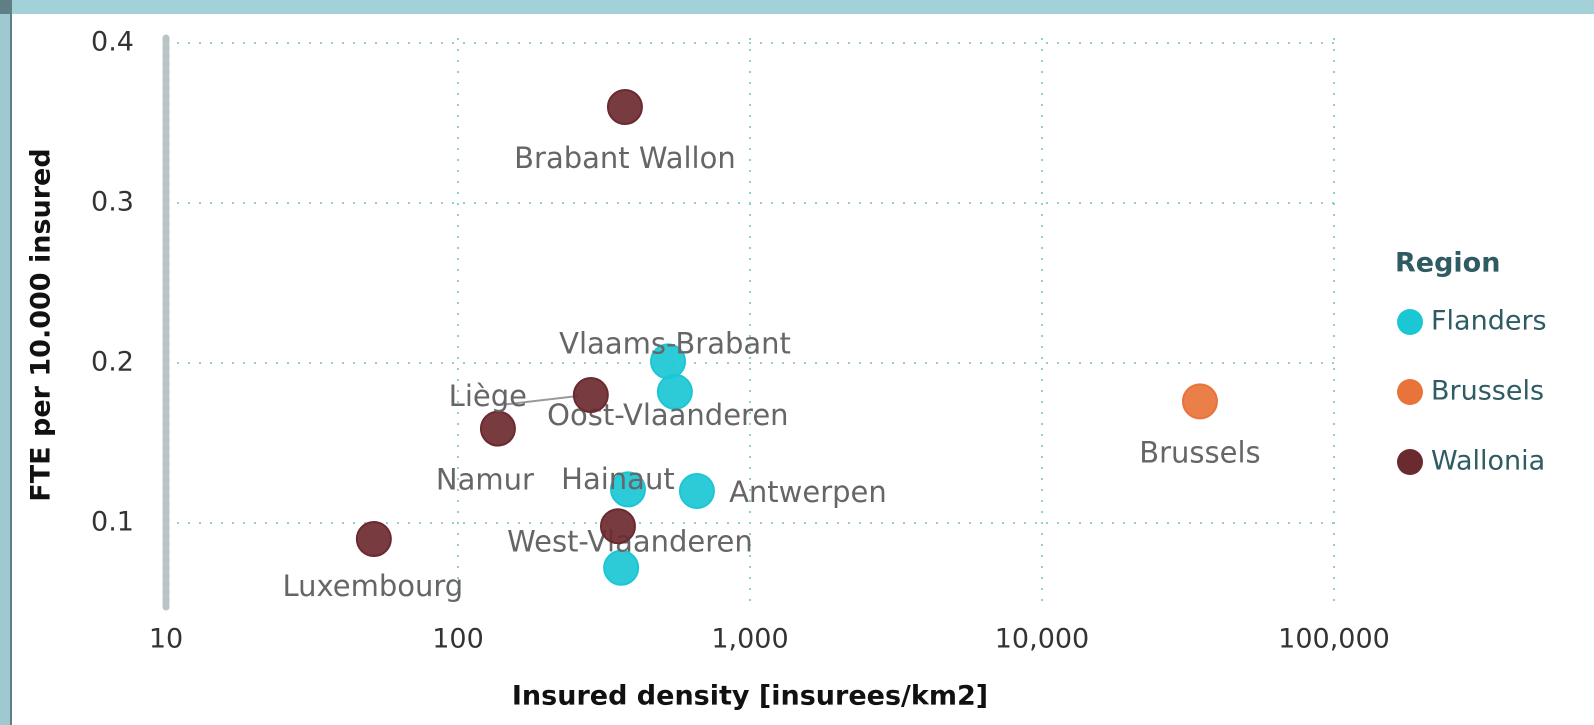 The height and width of the screenshot is (725, 1594). I want to click on point-label: Vlaams-Brabant, so click(675, 343).